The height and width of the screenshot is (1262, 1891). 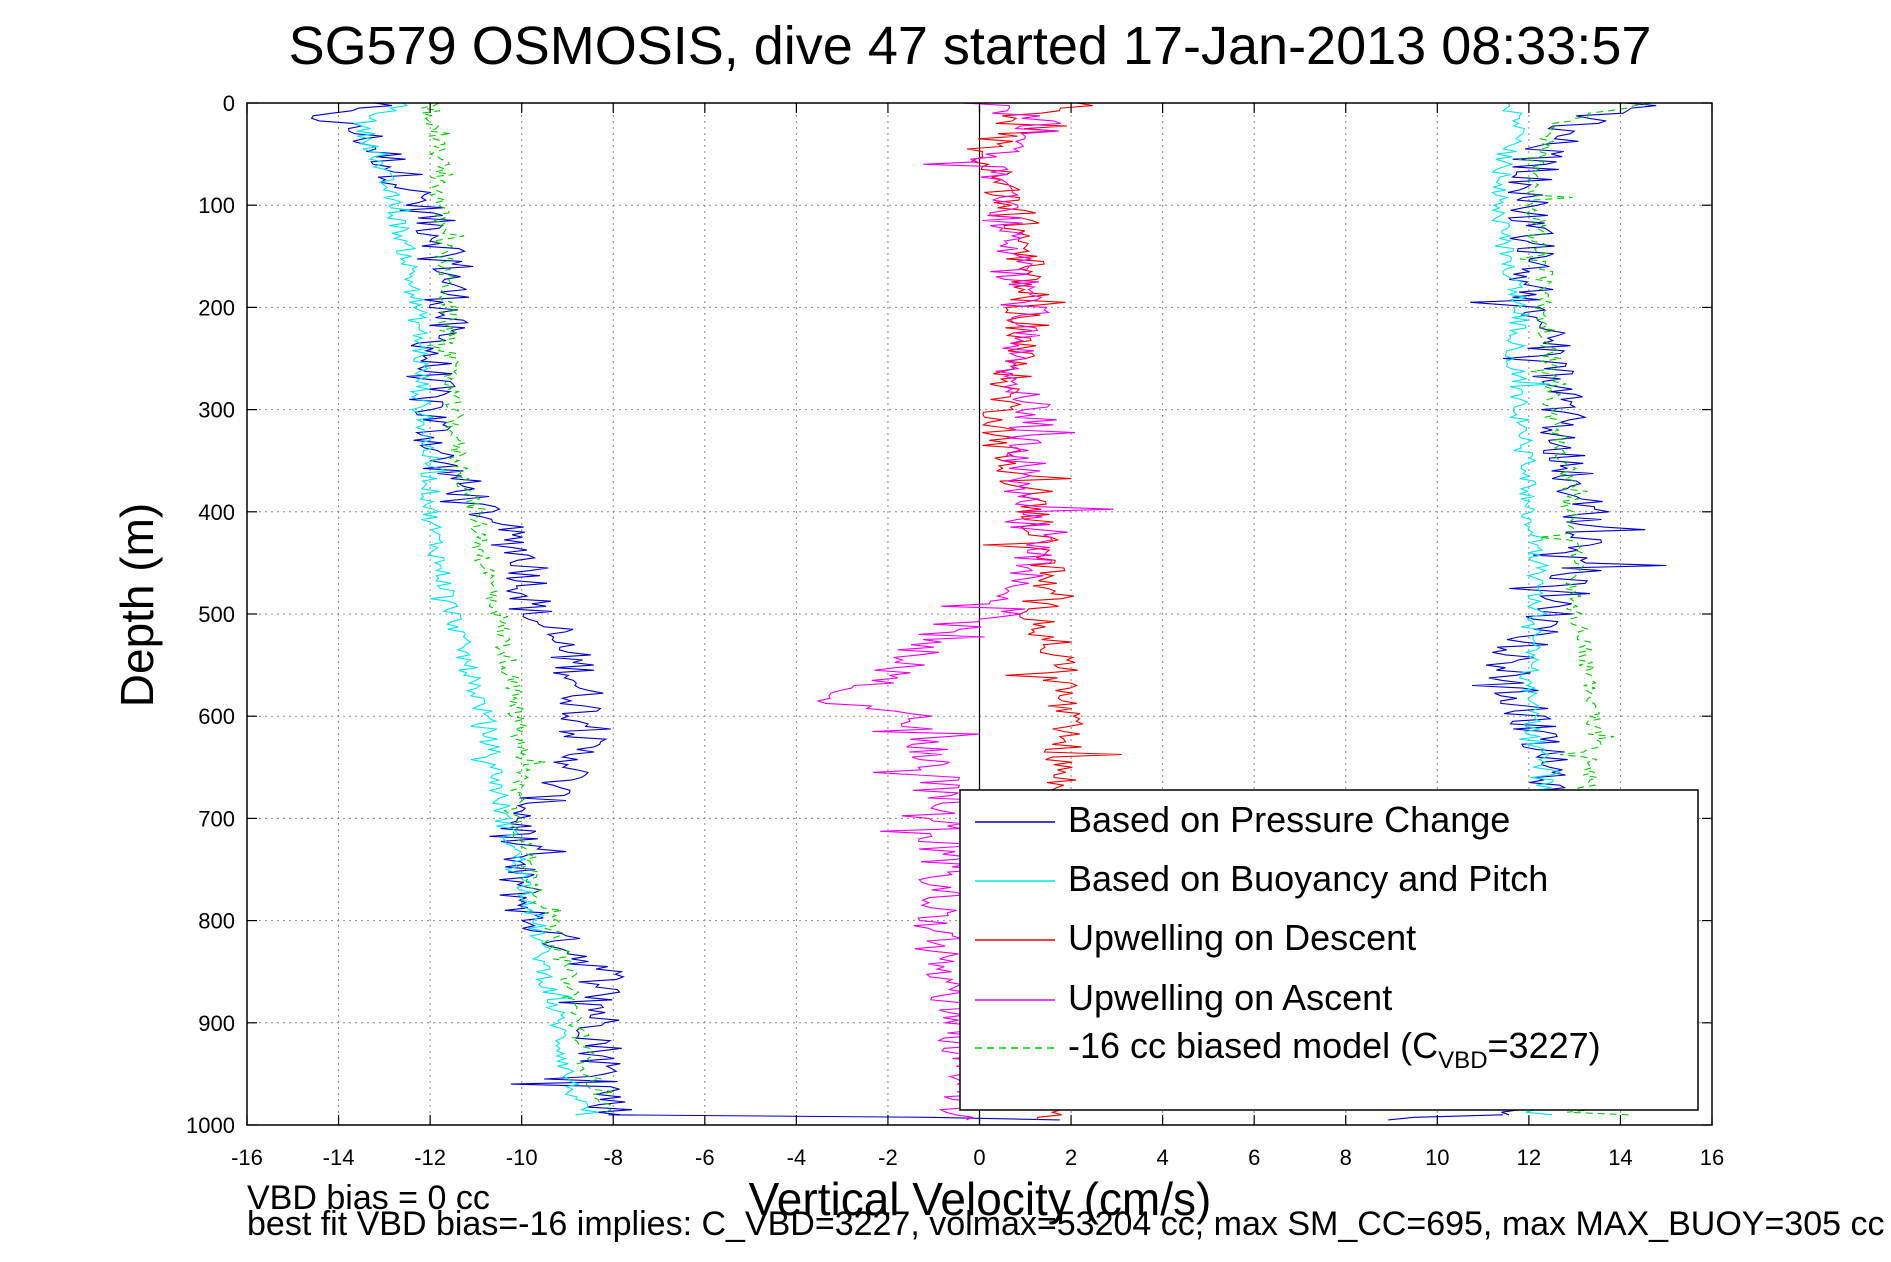 I want to click on y-tick-labels: 0 100 200 300 400 500 600 700 800 900 1000, so click(x=210, y=614).